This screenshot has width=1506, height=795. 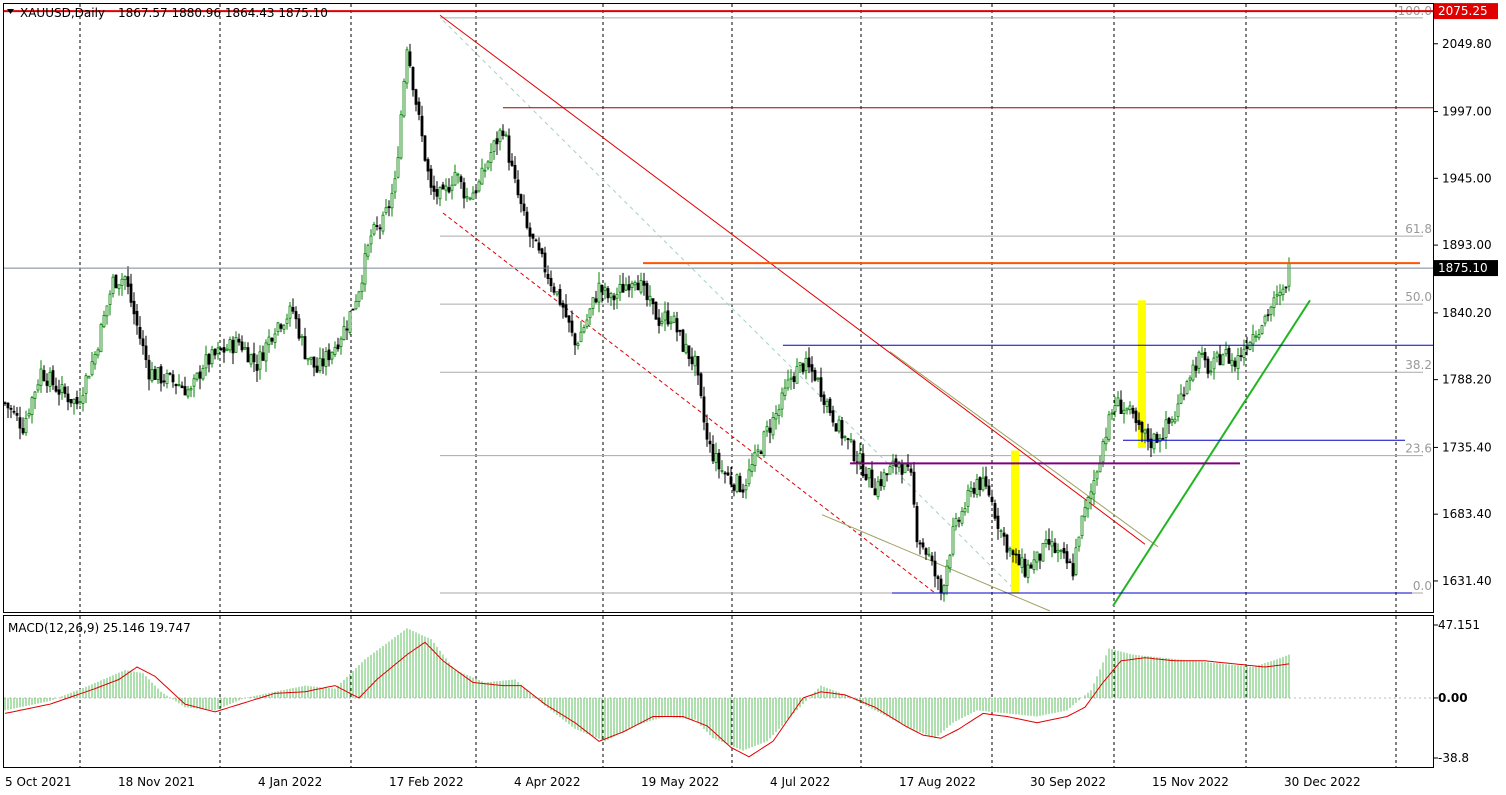 What do you see at coordinates (1422, 586) in the screenshot?
I see `fib-level-label: 0.0` at bounding box center [1422, 586].